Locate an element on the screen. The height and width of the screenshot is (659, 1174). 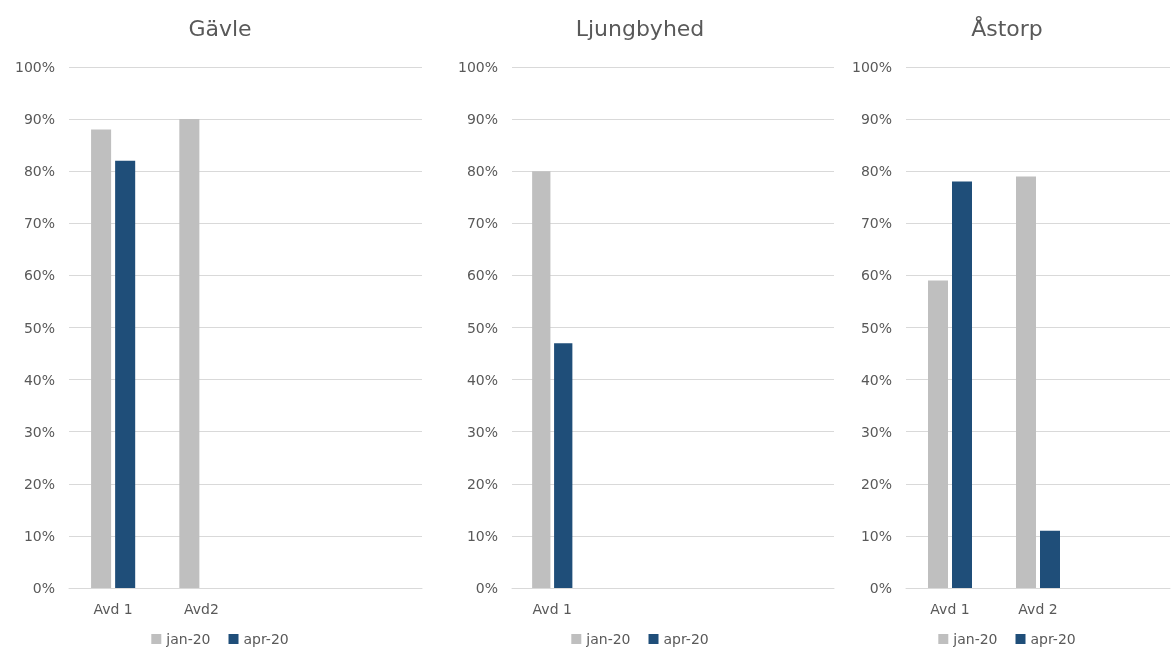
chart-title: Åstorp is located at coordinates (1007, 27).